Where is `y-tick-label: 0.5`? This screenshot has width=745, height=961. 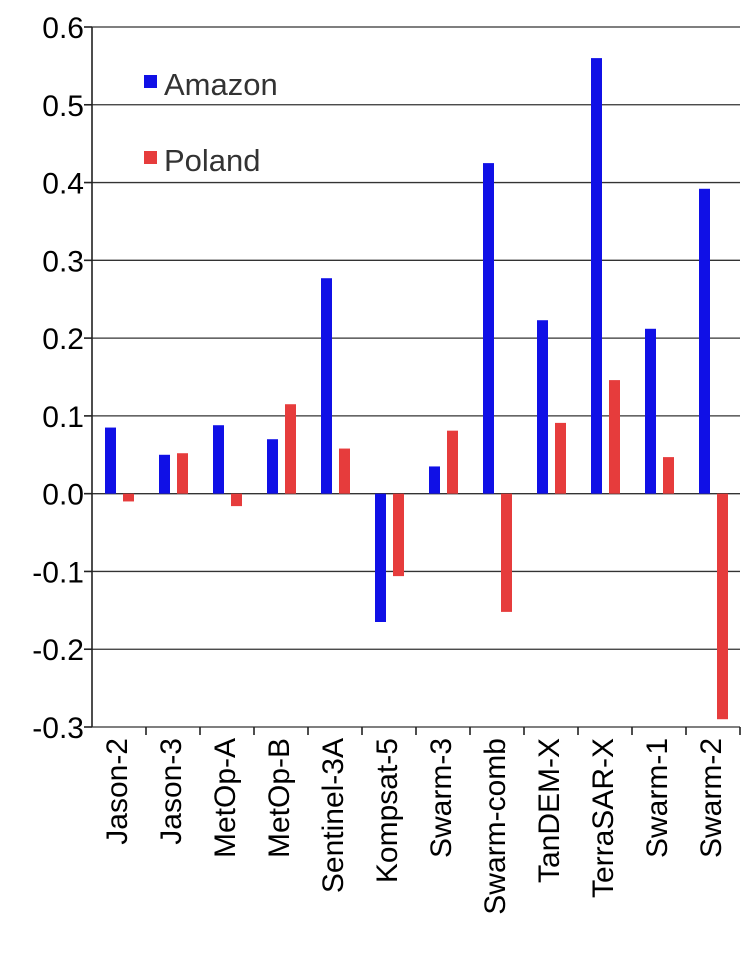
y-tick-label: 0.5 is located at coordinates (63, 106).